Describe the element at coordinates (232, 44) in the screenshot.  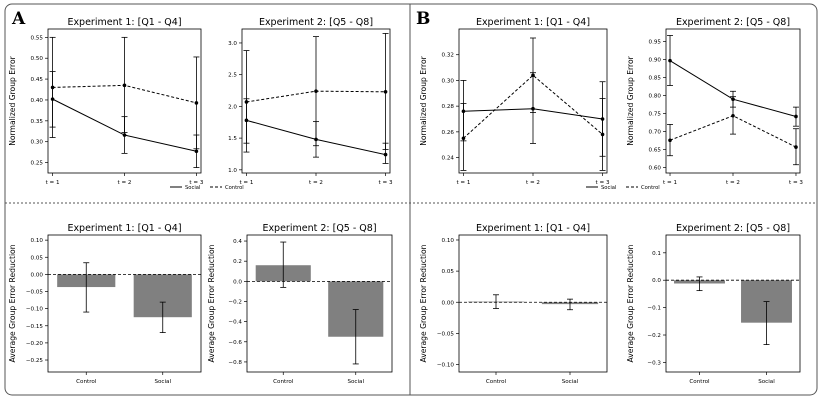
I see `A2-y-tick-label: 3.0` at that location.